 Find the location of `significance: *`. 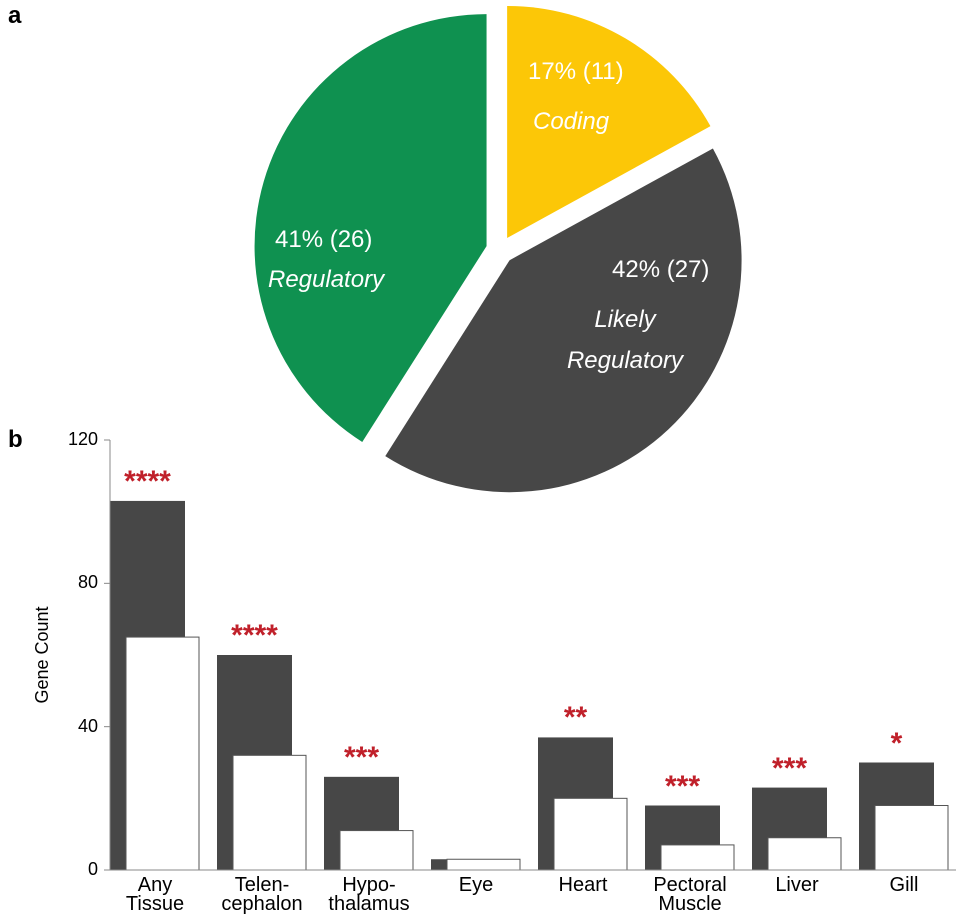

significance: * is located at coordinates (896, 743).